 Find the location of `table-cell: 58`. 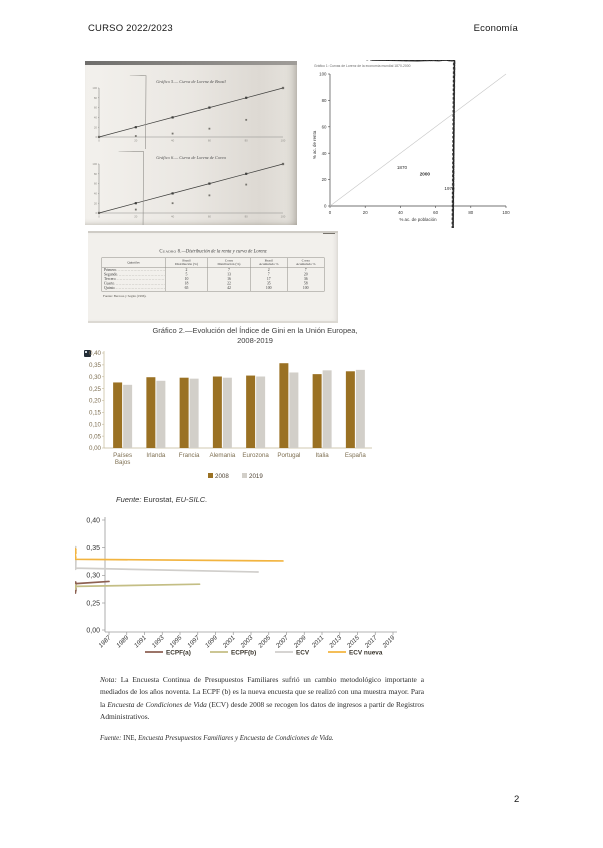

table-cell: 58 is located at coordinates (305, 283).